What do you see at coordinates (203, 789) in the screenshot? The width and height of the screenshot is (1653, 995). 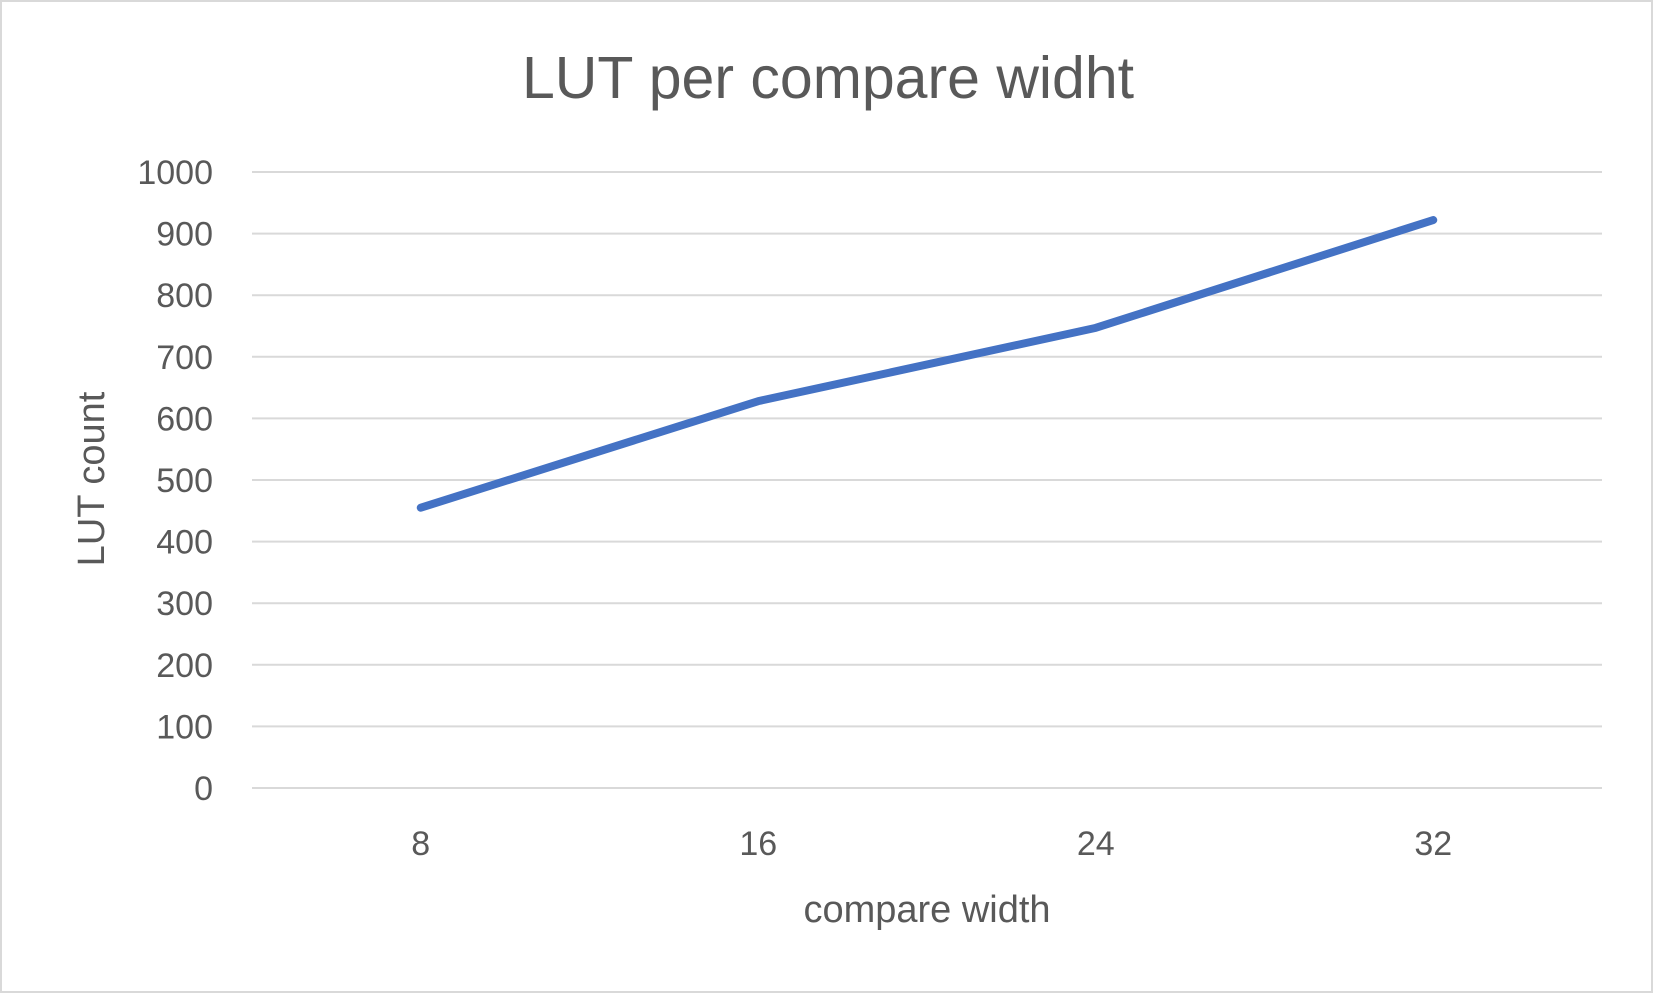 I see `y-tick-label: 0` at bounding box center [203, 789].